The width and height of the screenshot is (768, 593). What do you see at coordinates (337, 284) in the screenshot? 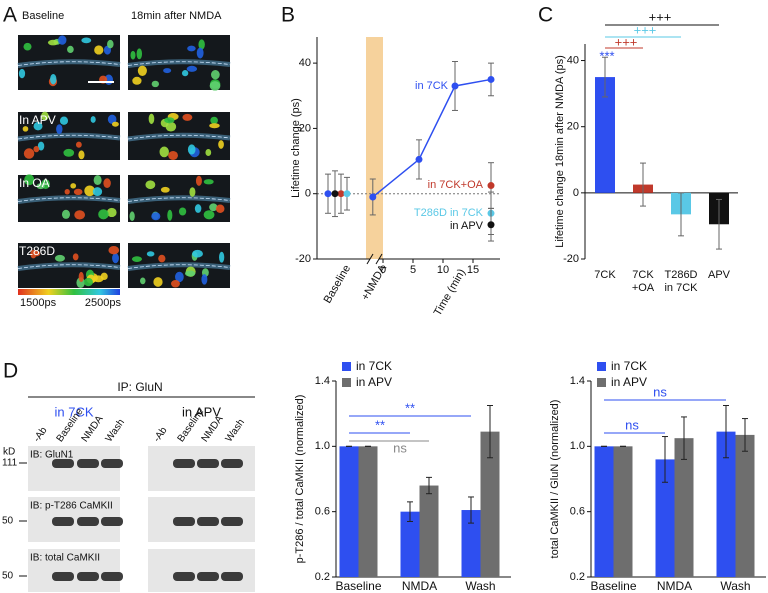
I see `x-group-label: Baseline` at bounding box center [337, 284].